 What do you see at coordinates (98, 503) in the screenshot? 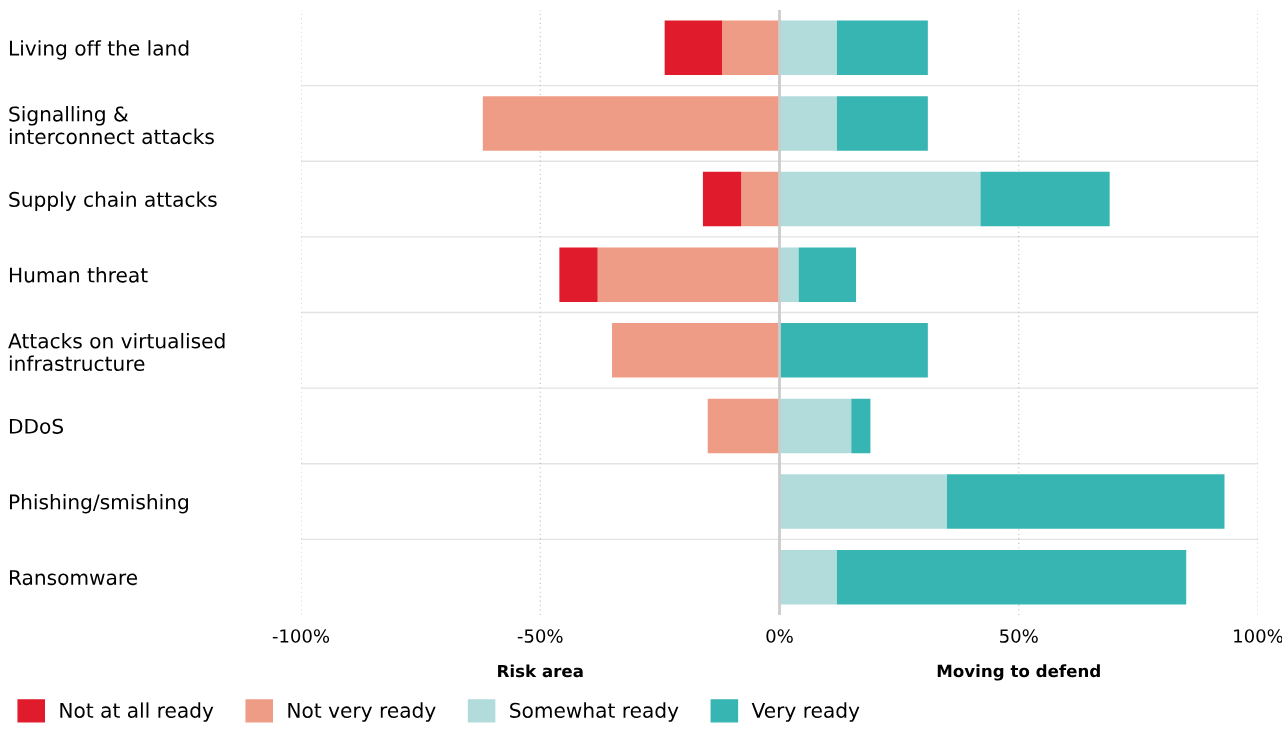
I see `y-tick-label: Phishing/smishing` at bounding box center [98, 503].